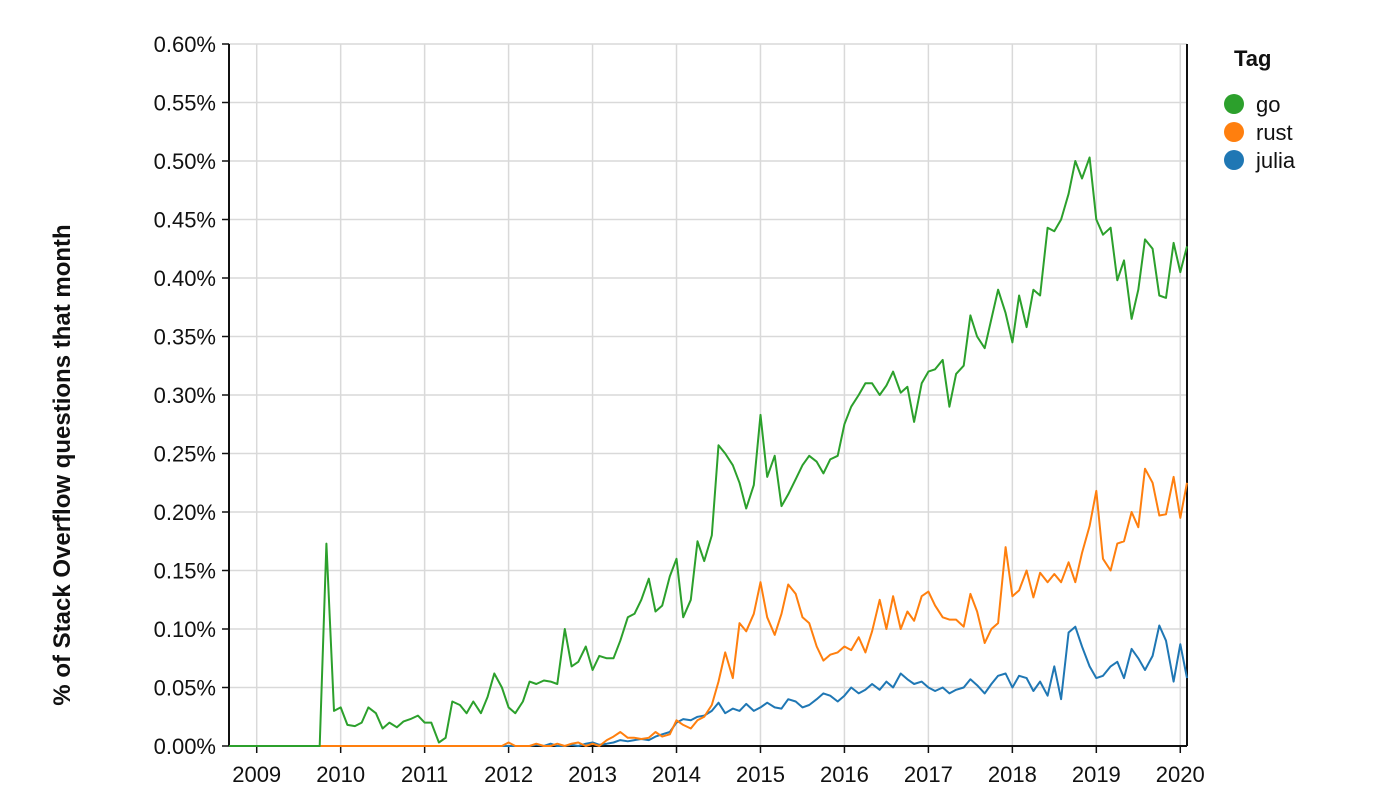 Image resolution: width=1400 pixels, height=806 pixels. I want to click on legend-label-go: go, so click(1268, 104).